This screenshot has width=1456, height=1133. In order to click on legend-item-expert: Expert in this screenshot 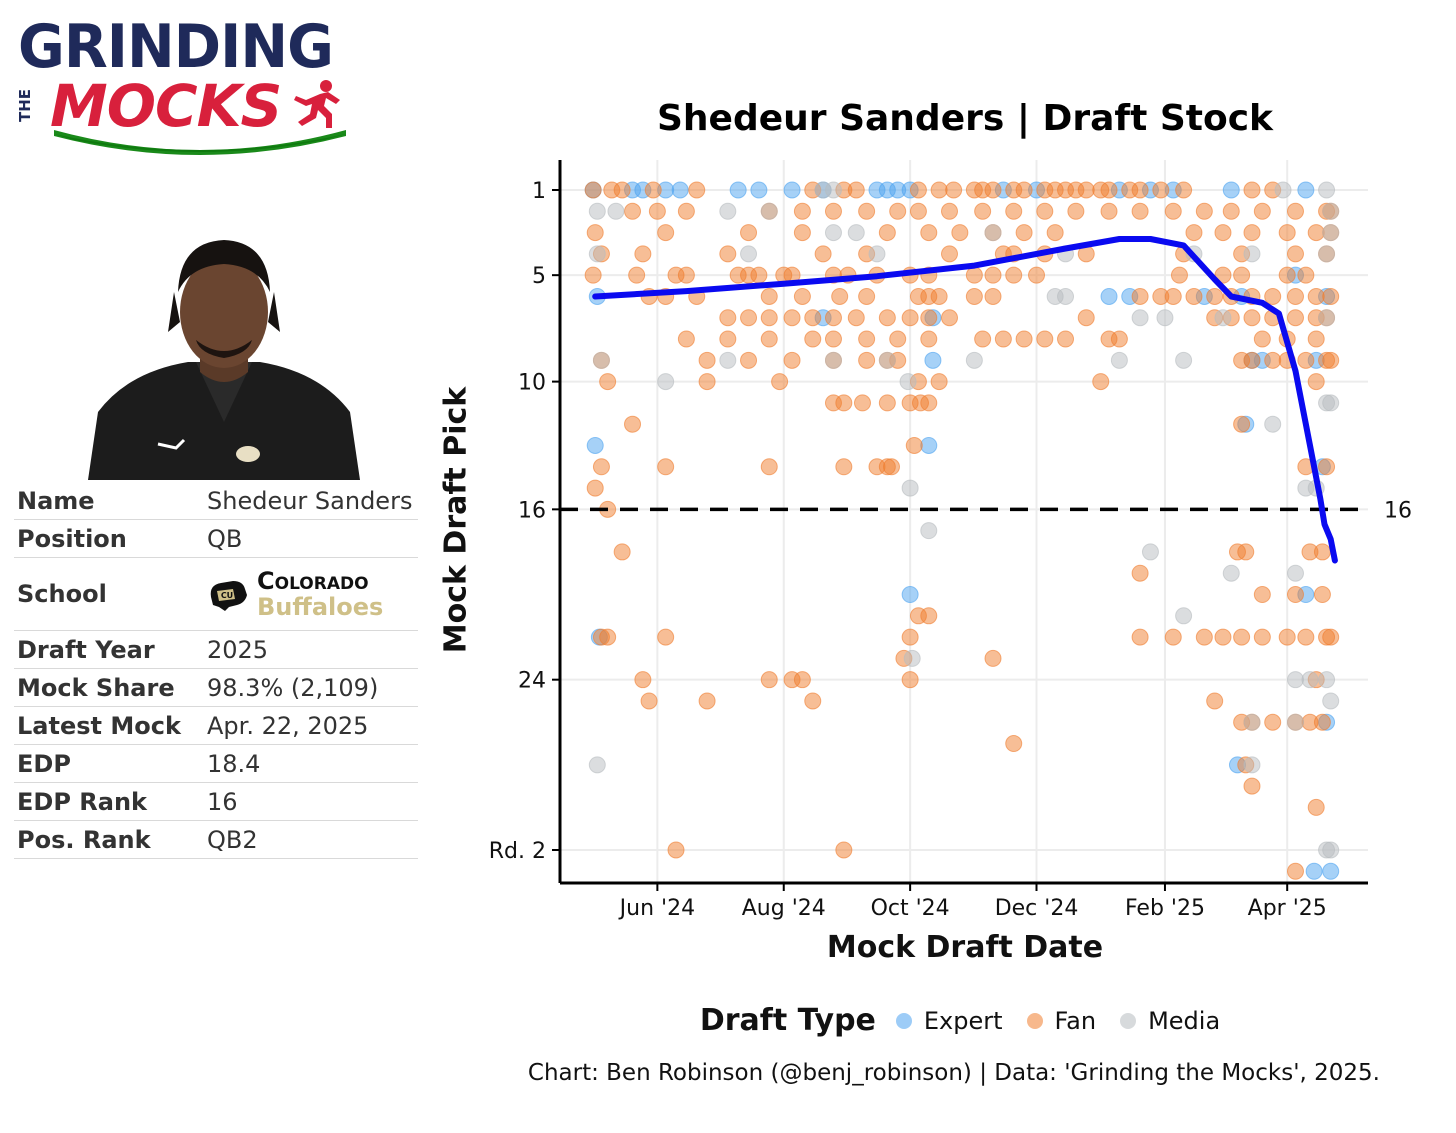, I will do `click(949, 1021)`.